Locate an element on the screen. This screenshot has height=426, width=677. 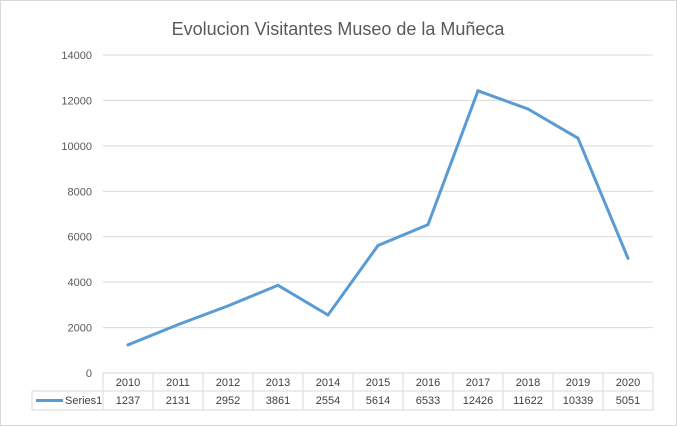
data-table-value: 6533 is located at coordinates (428, 401).